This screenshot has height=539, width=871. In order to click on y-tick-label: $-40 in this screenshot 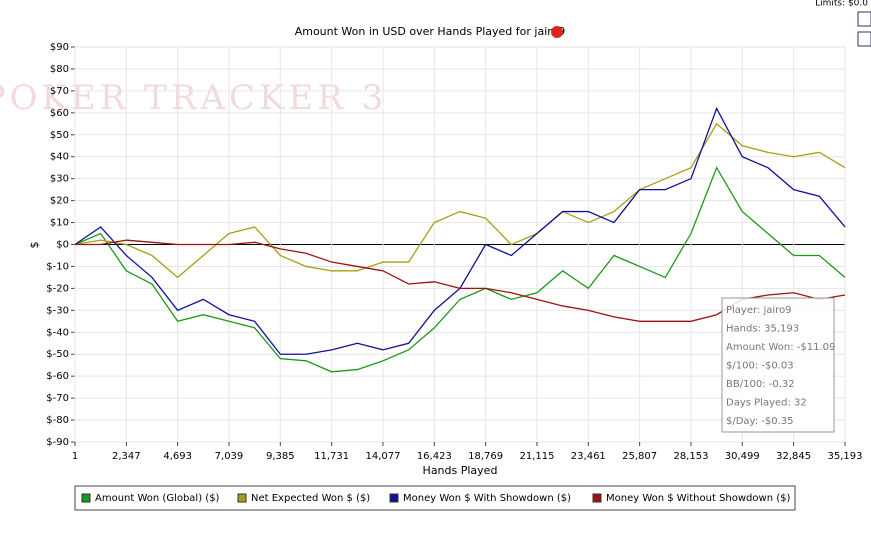, I will do `click(57, 332)`.